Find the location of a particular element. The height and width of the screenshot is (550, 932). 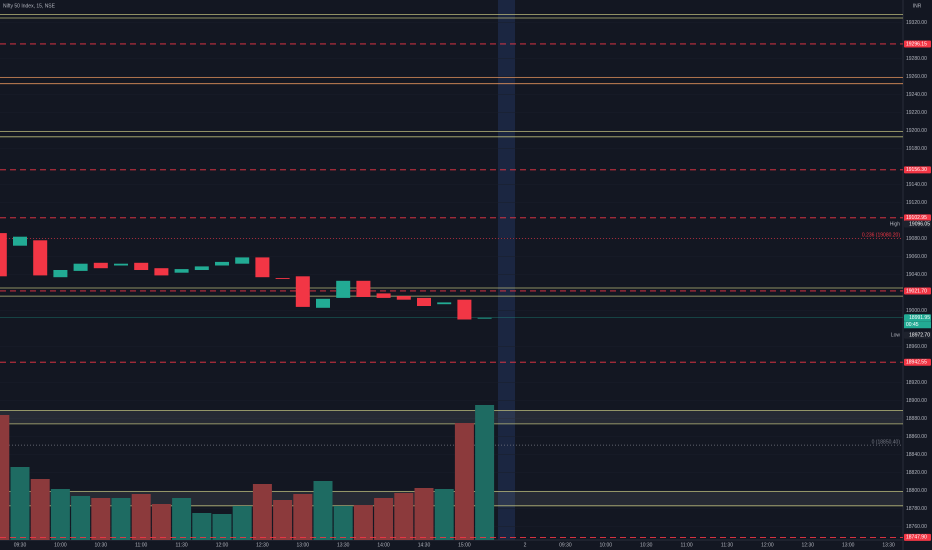

price-label: 18972.70 is located at coordinates (919, 335).